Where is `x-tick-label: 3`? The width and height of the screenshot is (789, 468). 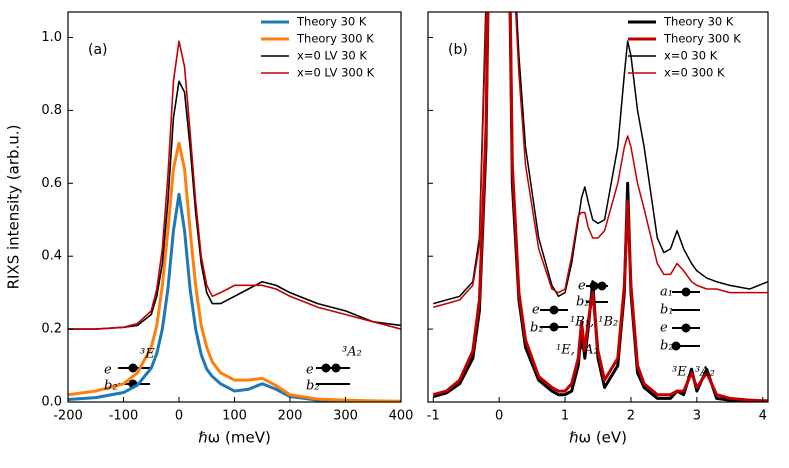
x-tick-label: 3 is located at coordinates (697, 416).